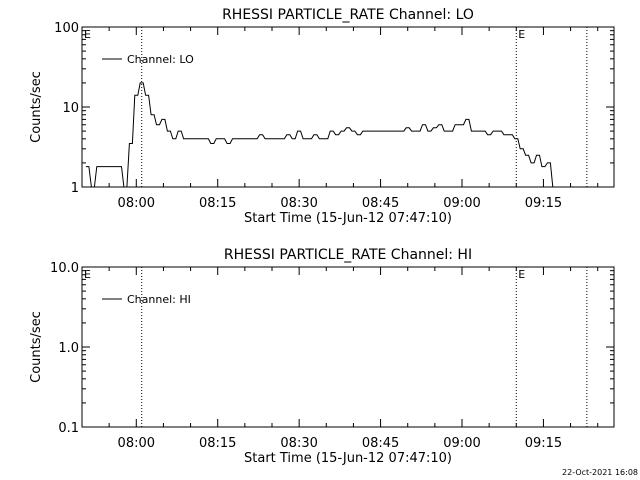 This screenshot has height=480, width=640. Describe the element at coordinates (600, 472) in the screenshot. I see `footer-timestamp: 22-Oct-2021 16:08` at that location.